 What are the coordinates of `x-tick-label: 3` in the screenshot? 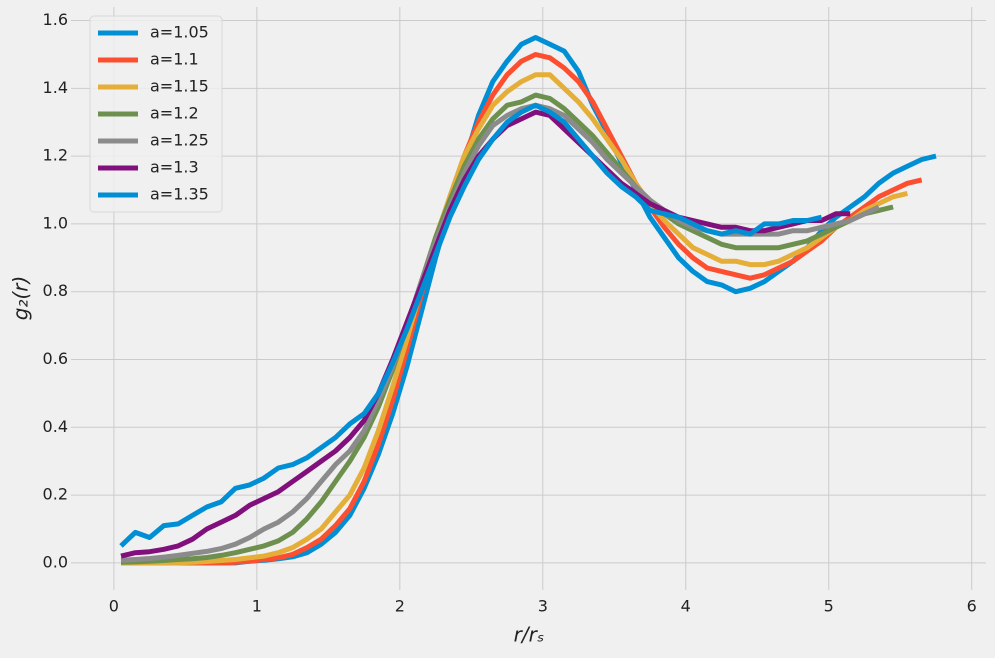 It's located at (543, 606).